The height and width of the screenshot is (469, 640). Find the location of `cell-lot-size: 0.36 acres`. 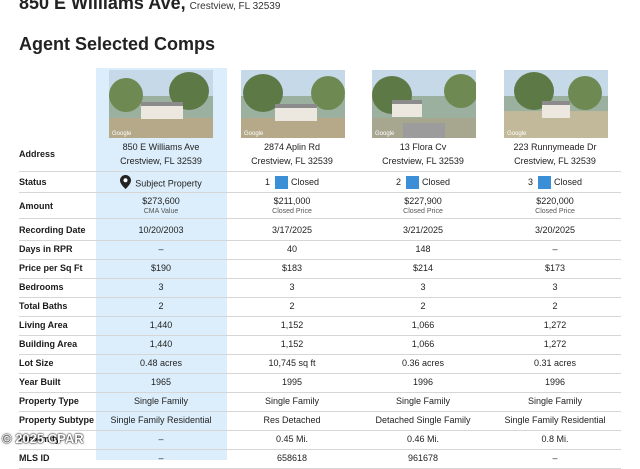

cell-lot-size: 0.36 acres is located at coordinates (423, 363).